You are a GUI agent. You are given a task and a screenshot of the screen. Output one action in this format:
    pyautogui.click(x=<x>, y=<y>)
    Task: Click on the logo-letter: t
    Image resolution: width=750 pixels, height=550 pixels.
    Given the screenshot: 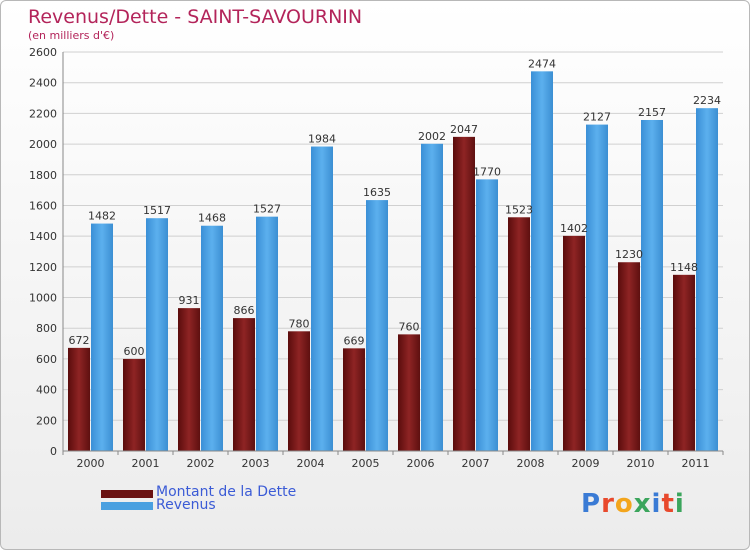 What is the action you would take?
    pyautogui.click(x=668, y=504)
    